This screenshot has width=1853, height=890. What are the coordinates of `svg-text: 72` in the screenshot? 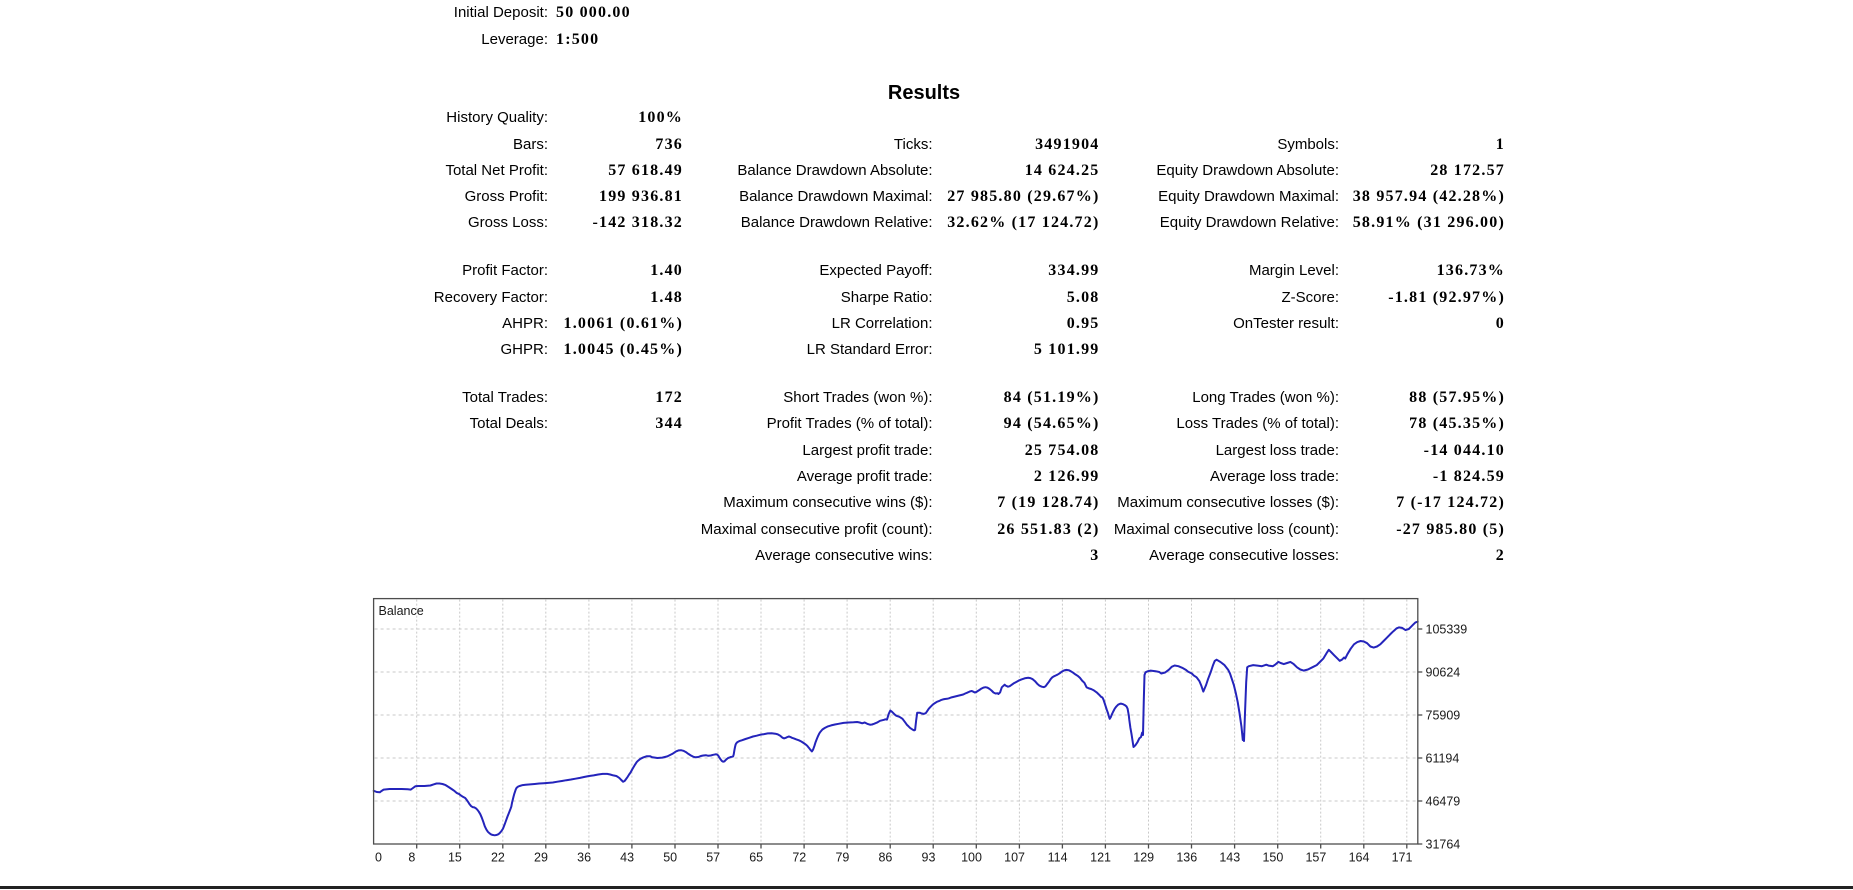 It's located at (799, 858).